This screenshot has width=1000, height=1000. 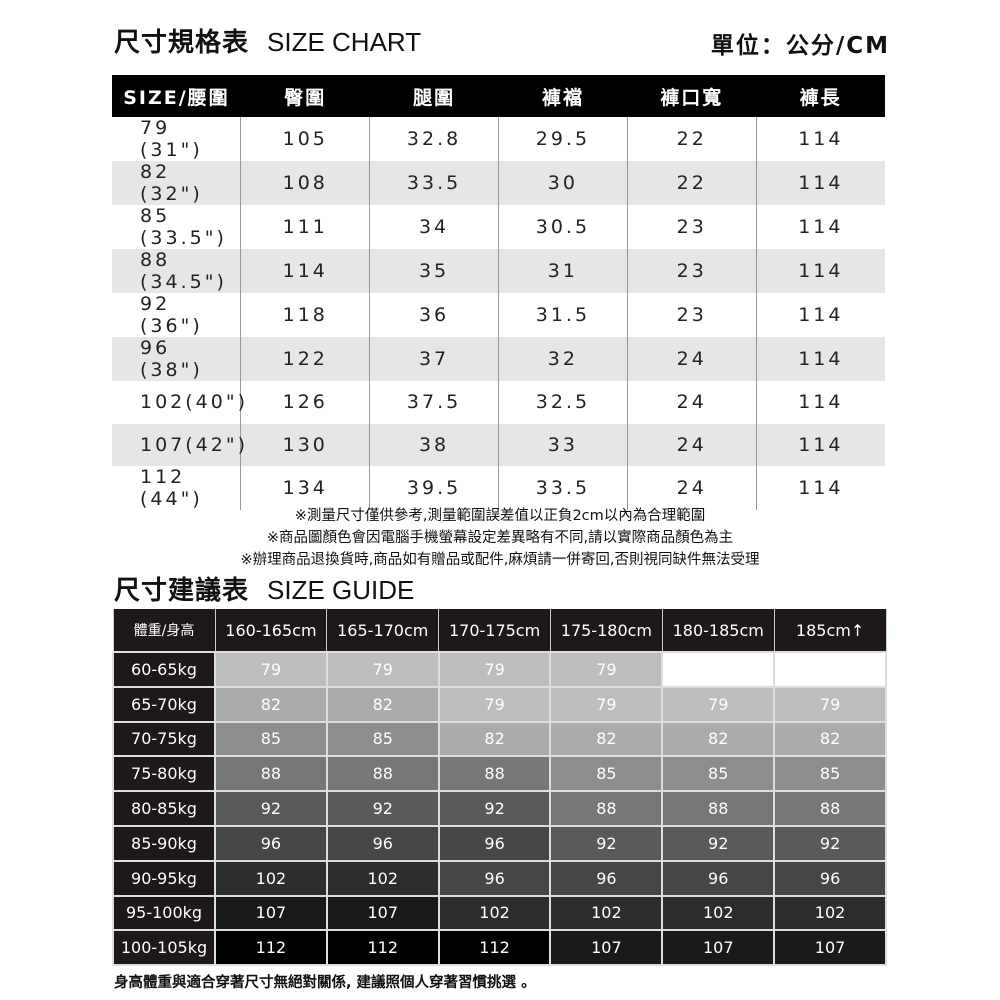 What do you see at coordinates (562, 183) in the screenshot?
I see `table-cell: 30` at bounding box center [562, 183].